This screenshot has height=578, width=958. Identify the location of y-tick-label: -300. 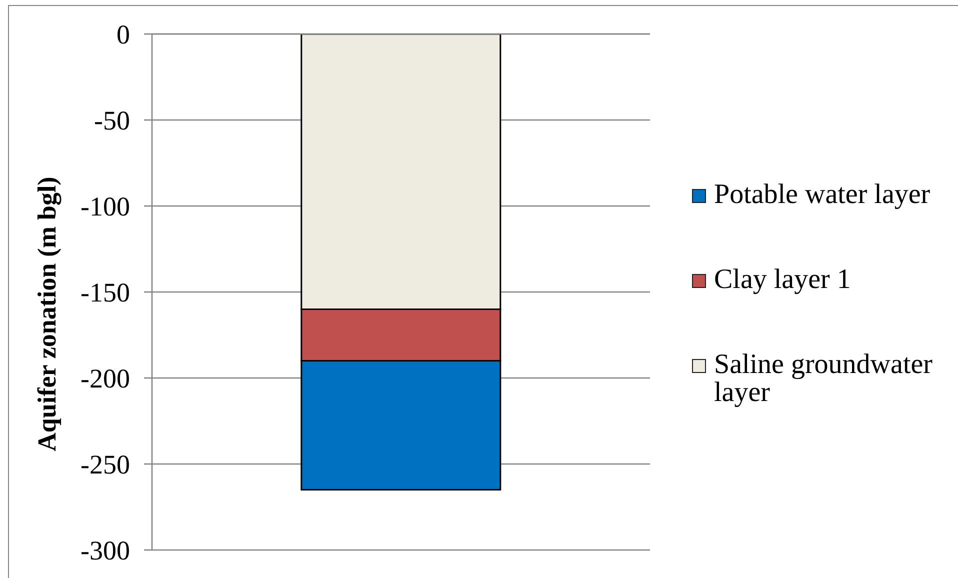
(105, 551).